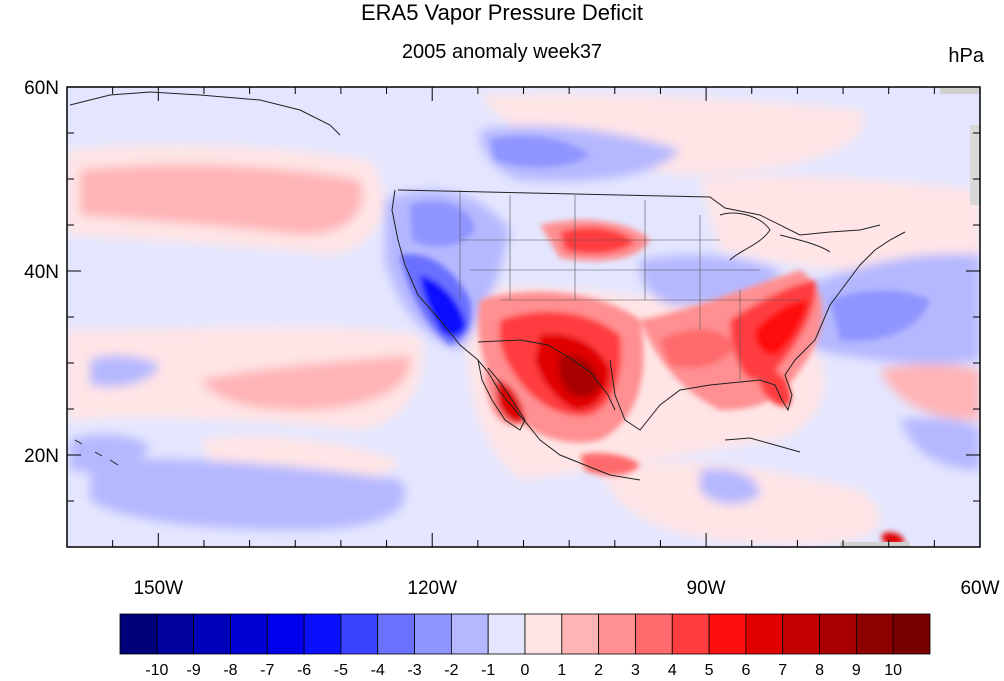 The height and width of the screenshot is (681, 1004). Describe the element at coordinates (706, 588) in the screenshot. I see `x-tick-label: 90W` at that location.